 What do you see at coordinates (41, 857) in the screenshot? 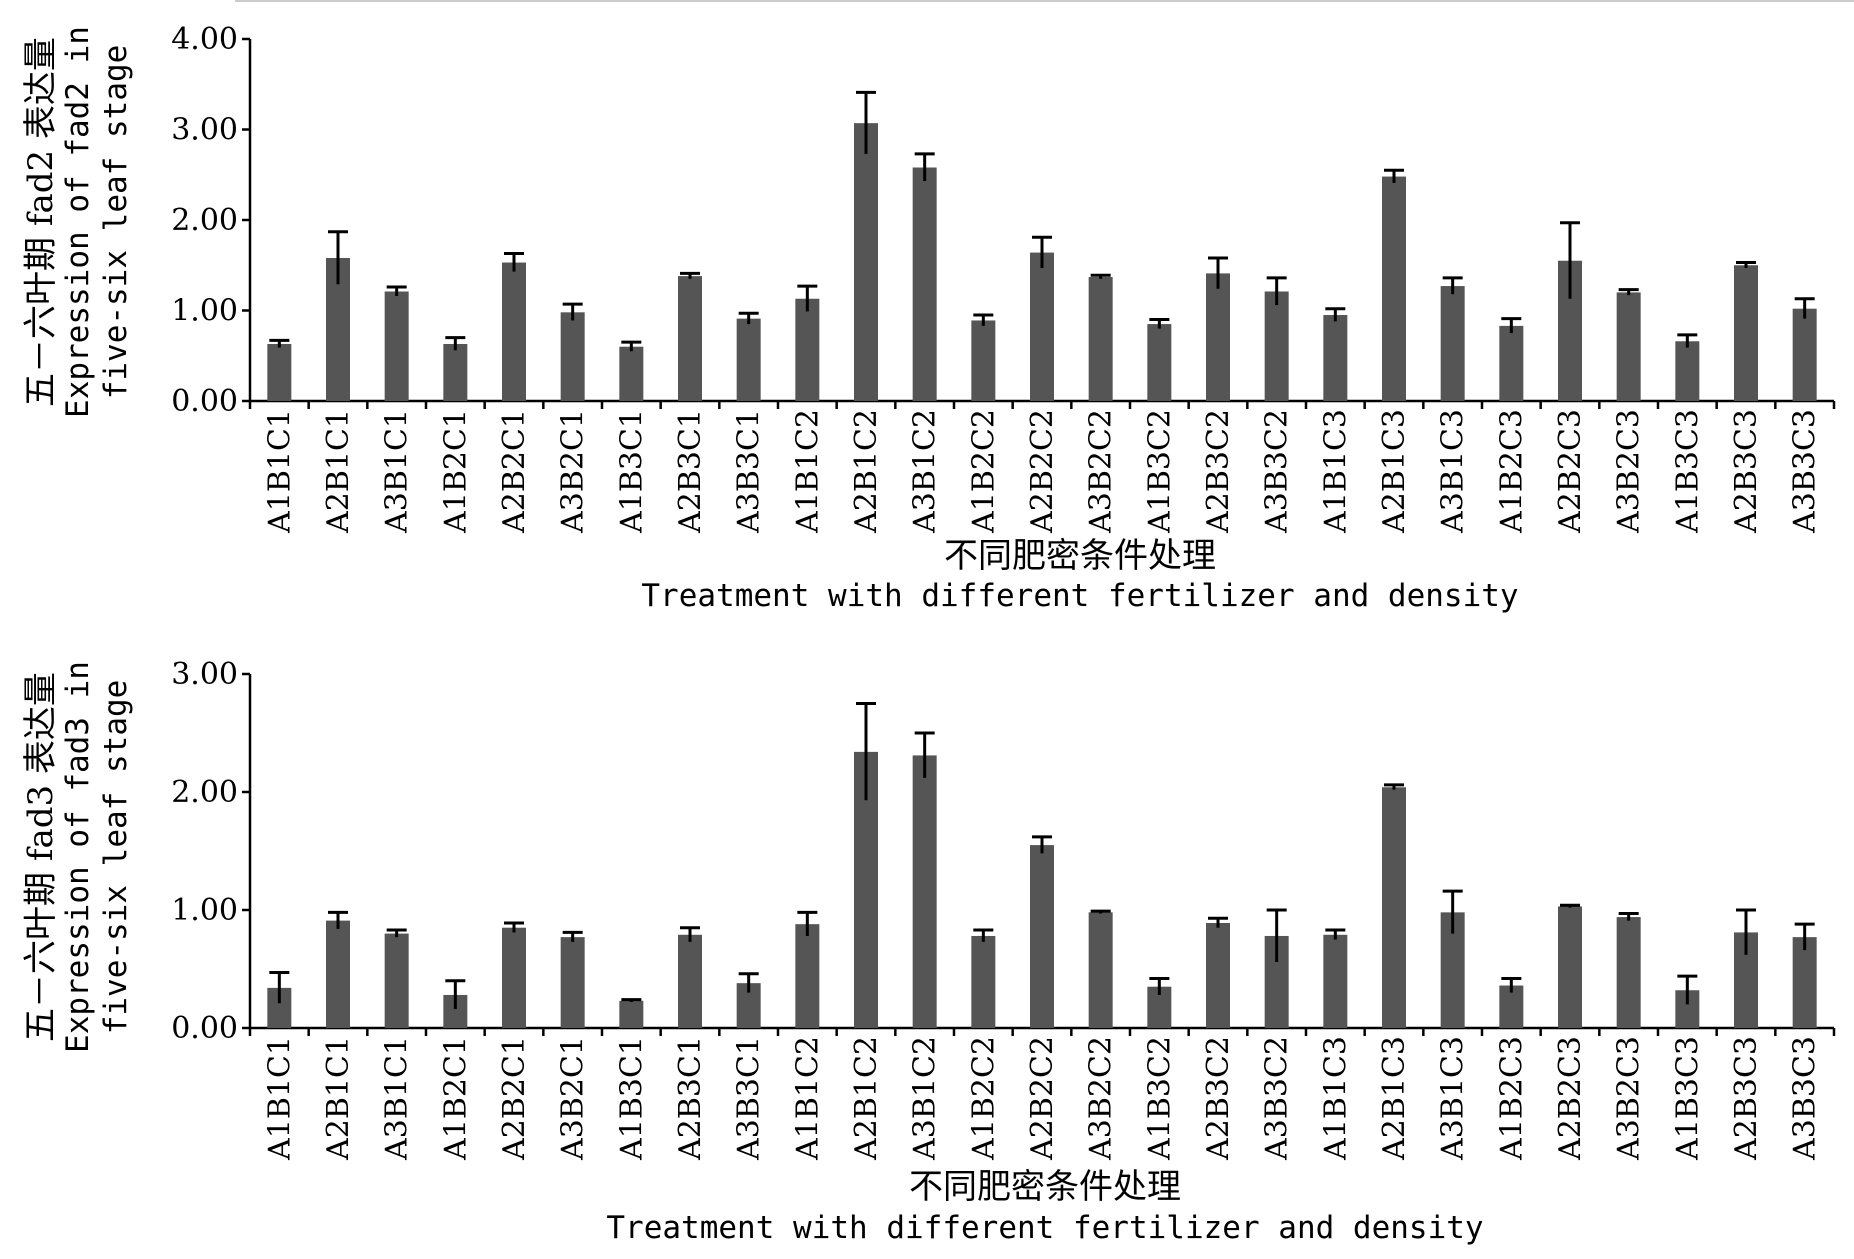
I see `fad3-ylabel-cn: 五－六叶期 fad3 表达量` at bounding box center [41, 857].